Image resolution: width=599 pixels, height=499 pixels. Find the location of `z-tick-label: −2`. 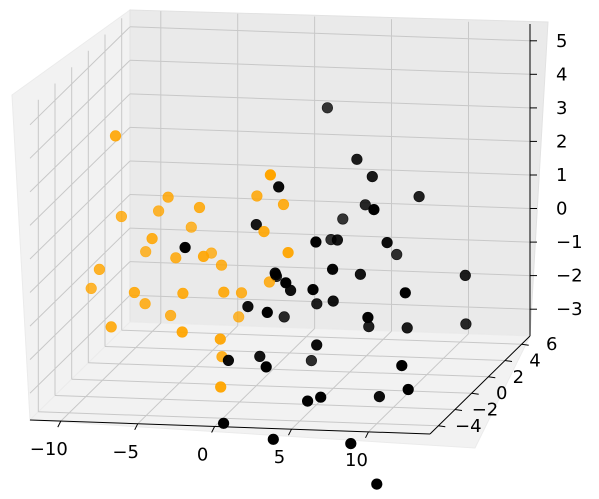

z-tick-label: −2 is located at coordinates (569, 276).